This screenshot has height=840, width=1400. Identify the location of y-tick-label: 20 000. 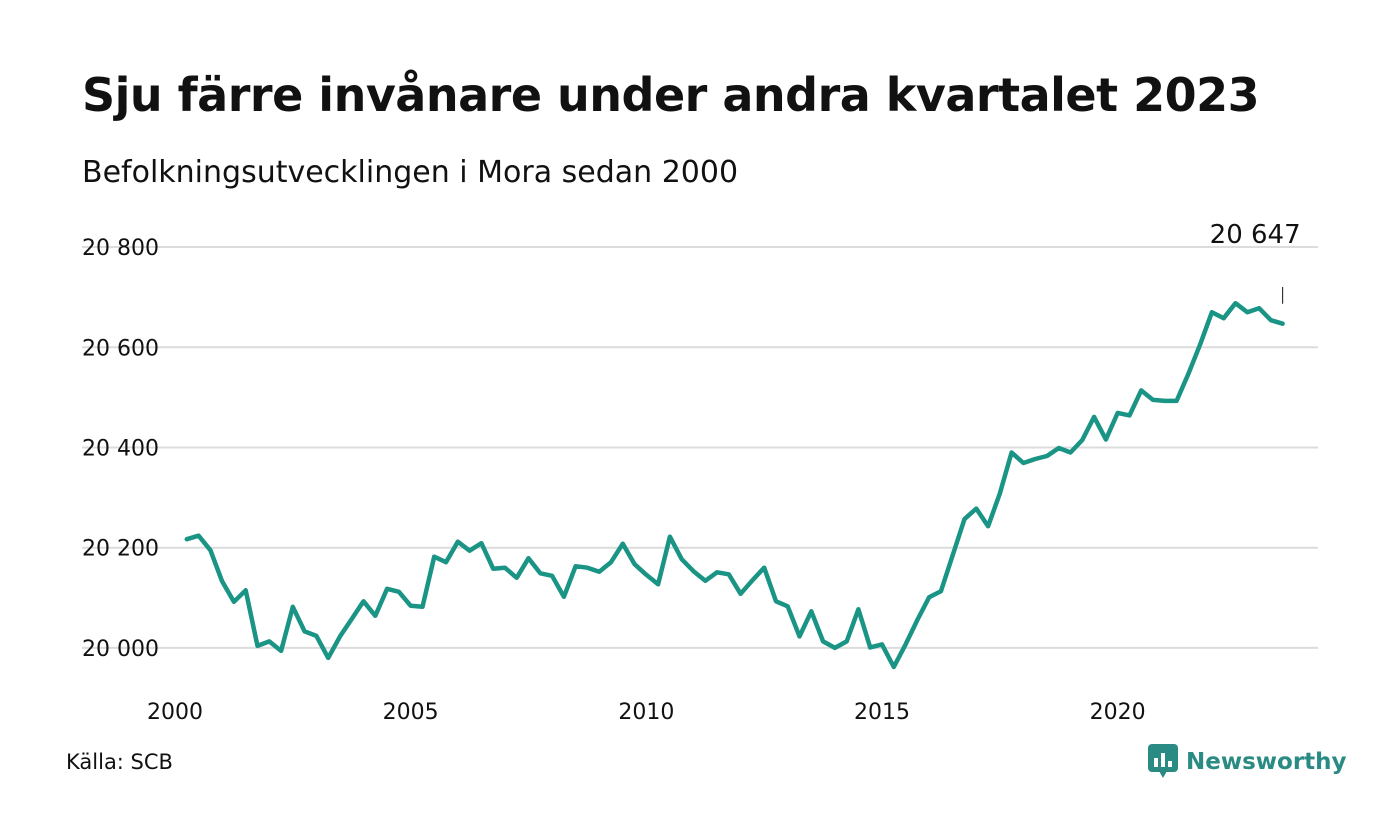
(120, 649).